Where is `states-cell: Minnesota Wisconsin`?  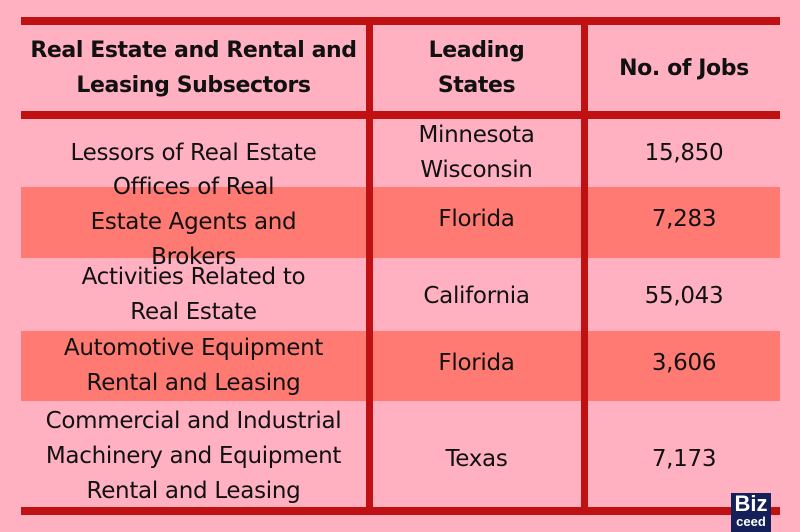 states-cell: Minnesota Wisconsin is located at coordinates (476, 152).